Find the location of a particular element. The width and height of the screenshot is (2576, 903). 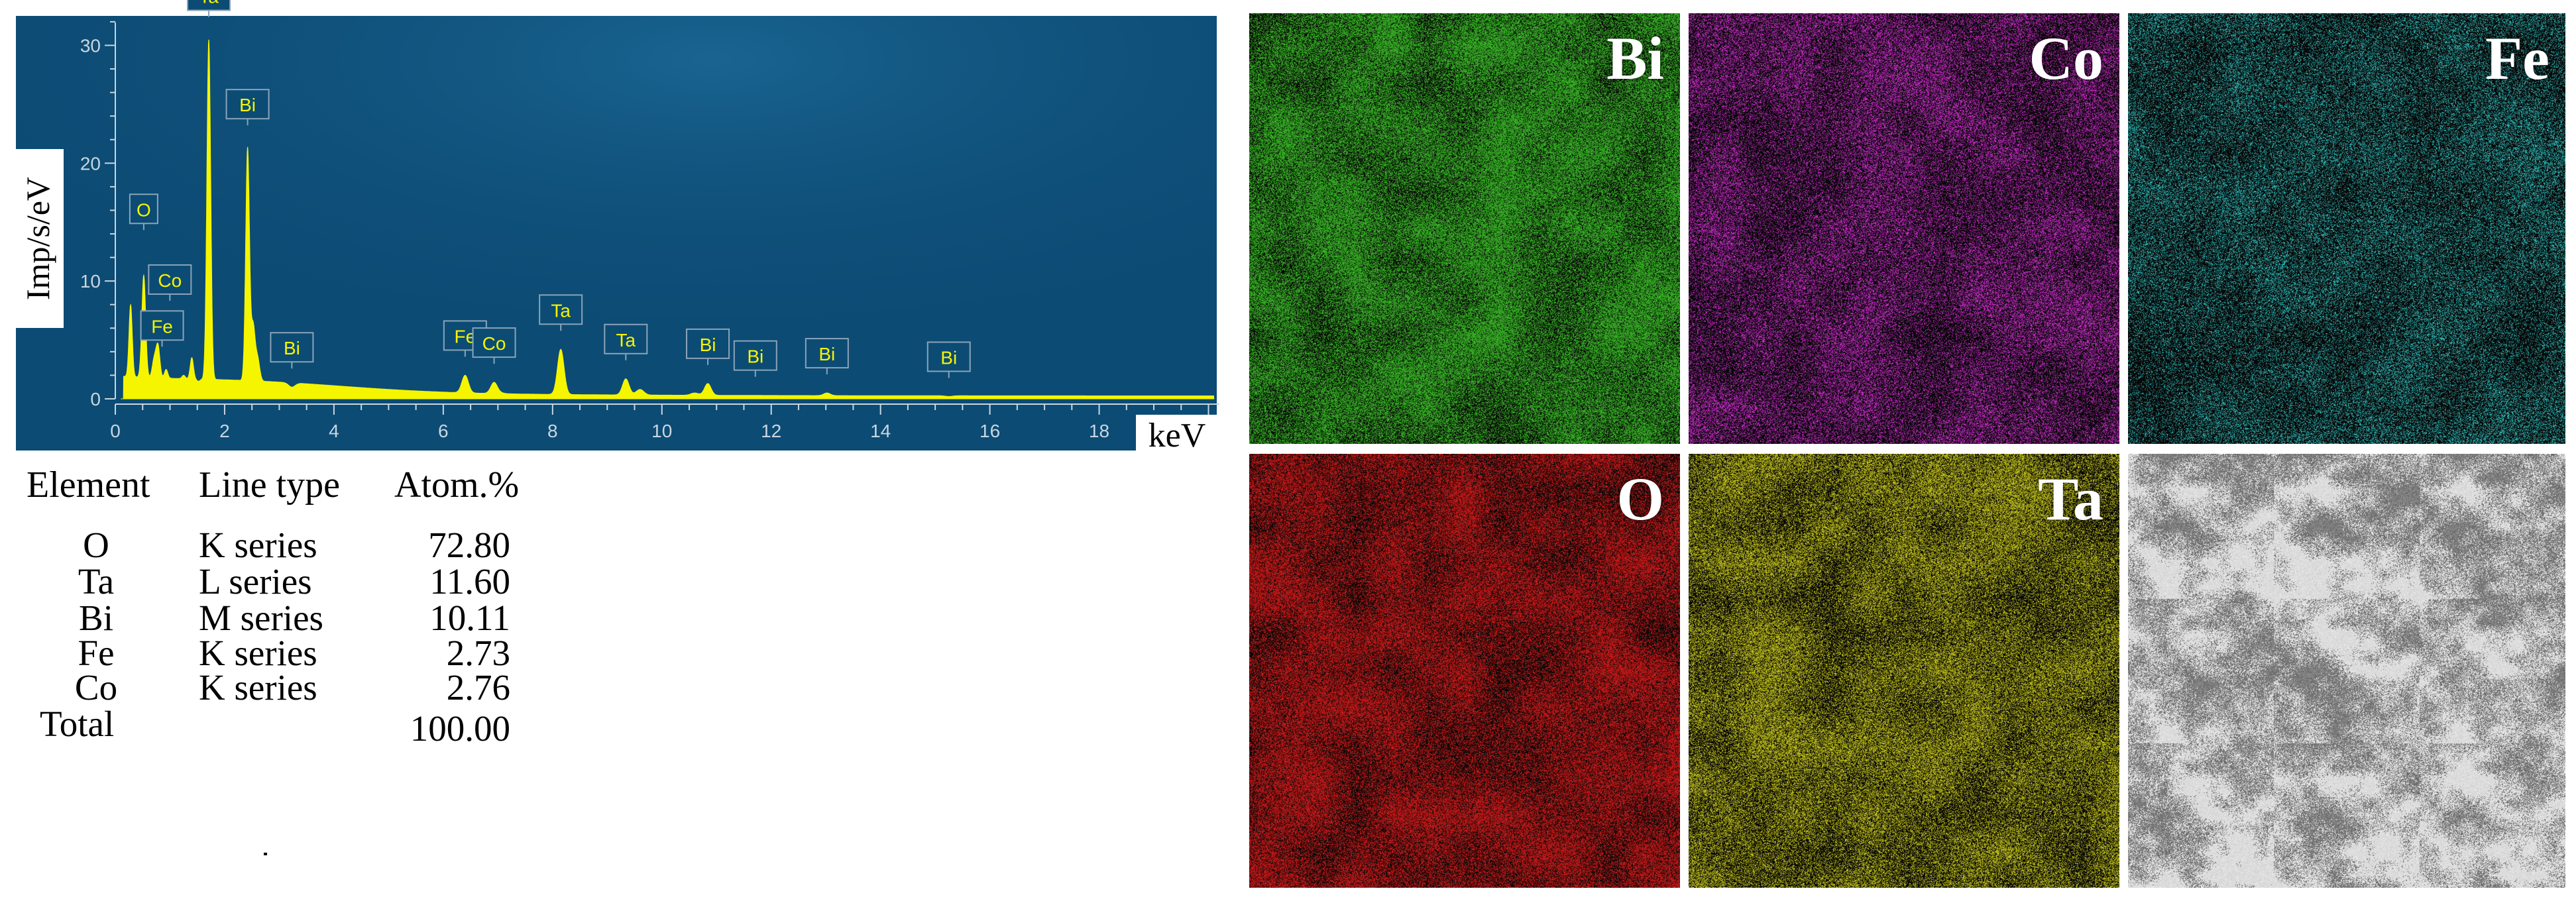

row-element: O is located at coordinates (96, 545).